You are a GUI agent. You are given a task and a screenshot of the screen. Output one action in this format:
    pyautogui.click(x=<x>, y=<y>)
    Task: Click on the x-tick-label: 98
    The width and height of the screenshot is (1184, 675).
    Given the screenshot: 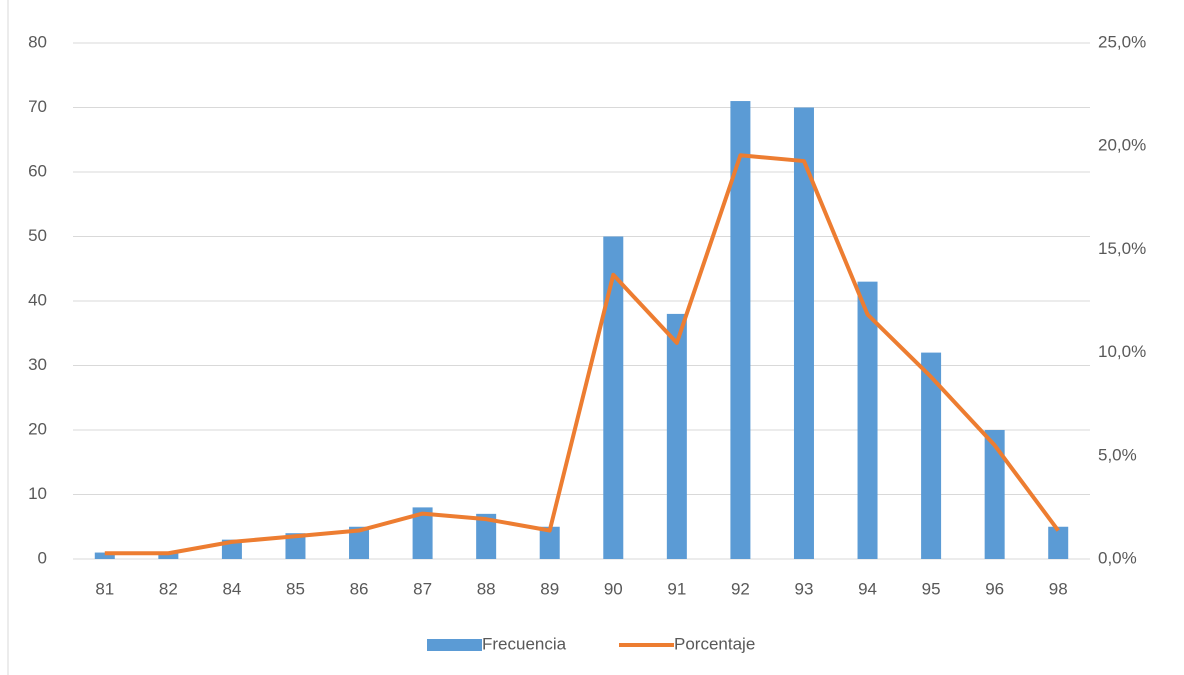 What is the action you would take?
    pyautogui.click(x=1058, y=588)
    